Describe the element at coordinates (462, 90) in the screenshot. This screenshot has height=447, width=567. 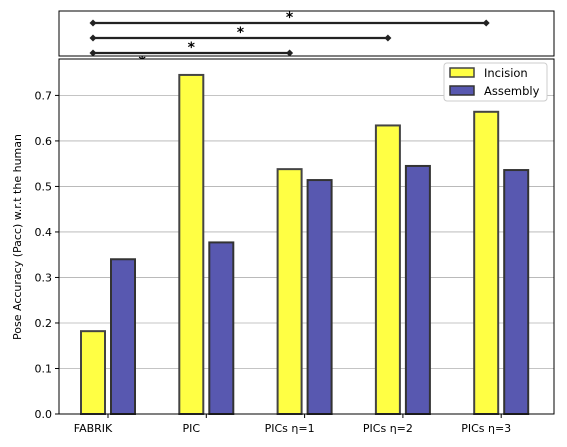
I see `legend-swatch-assembly` at that location.